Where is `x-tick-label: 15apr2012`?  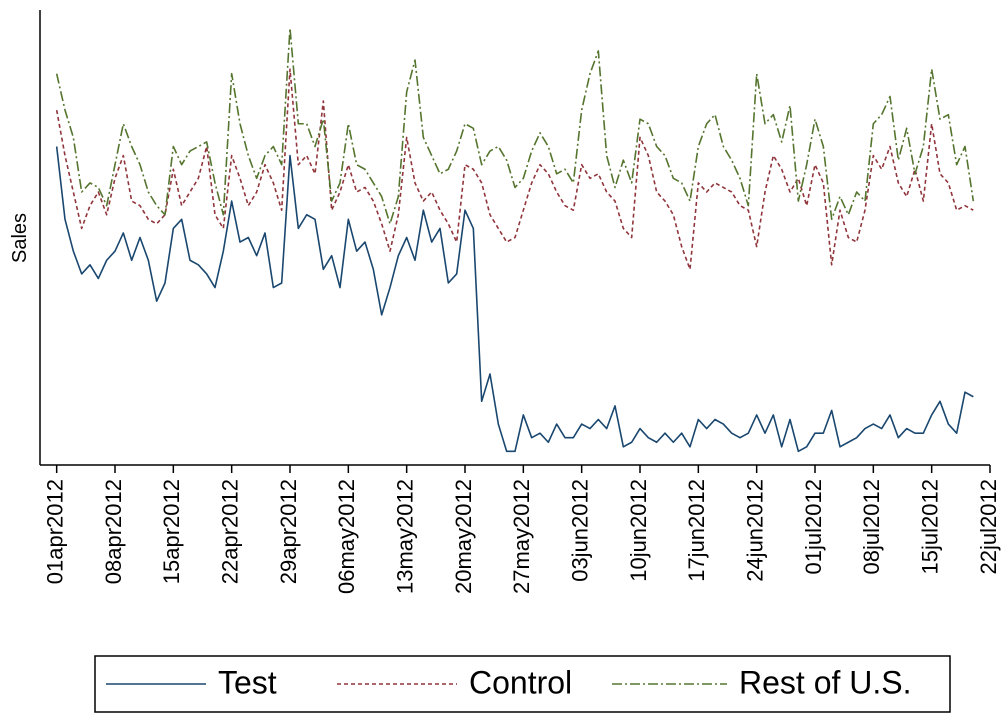 x-tick-label: 15apr2012 is located at coordinates (171, 531).